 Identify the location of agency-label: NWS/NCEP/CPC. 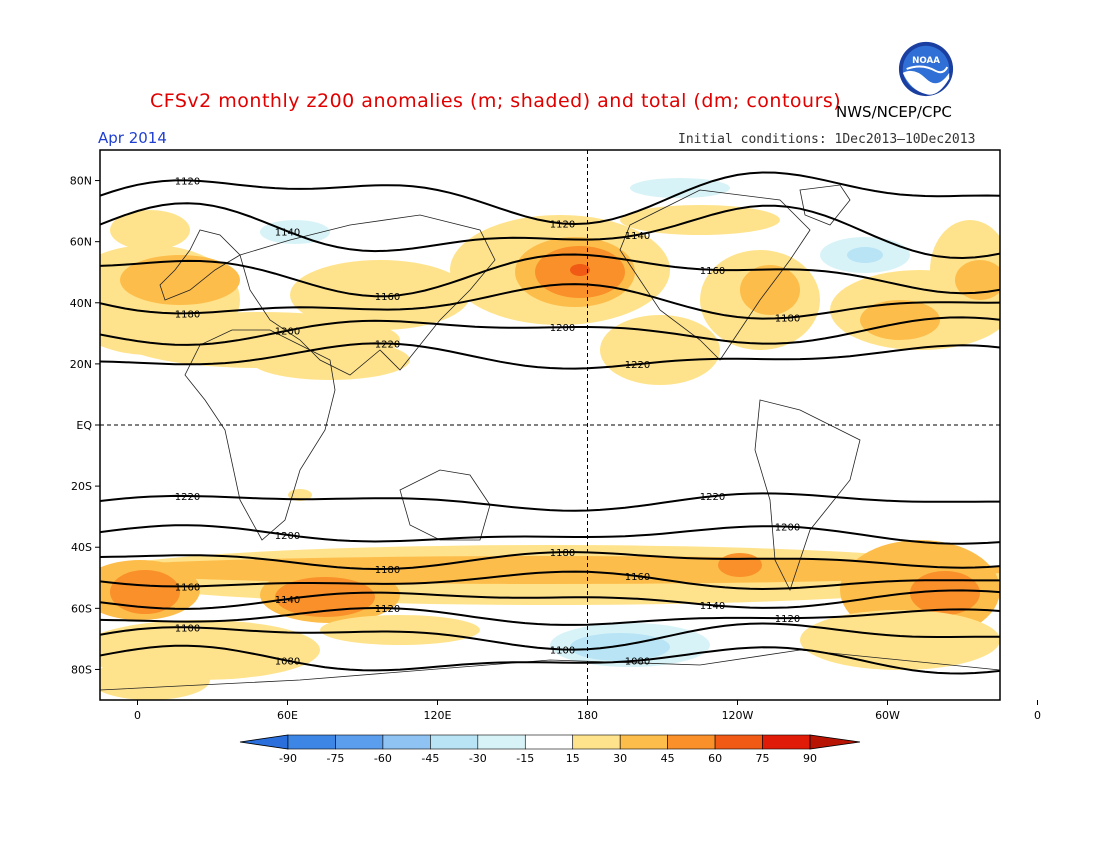
(894, 112).